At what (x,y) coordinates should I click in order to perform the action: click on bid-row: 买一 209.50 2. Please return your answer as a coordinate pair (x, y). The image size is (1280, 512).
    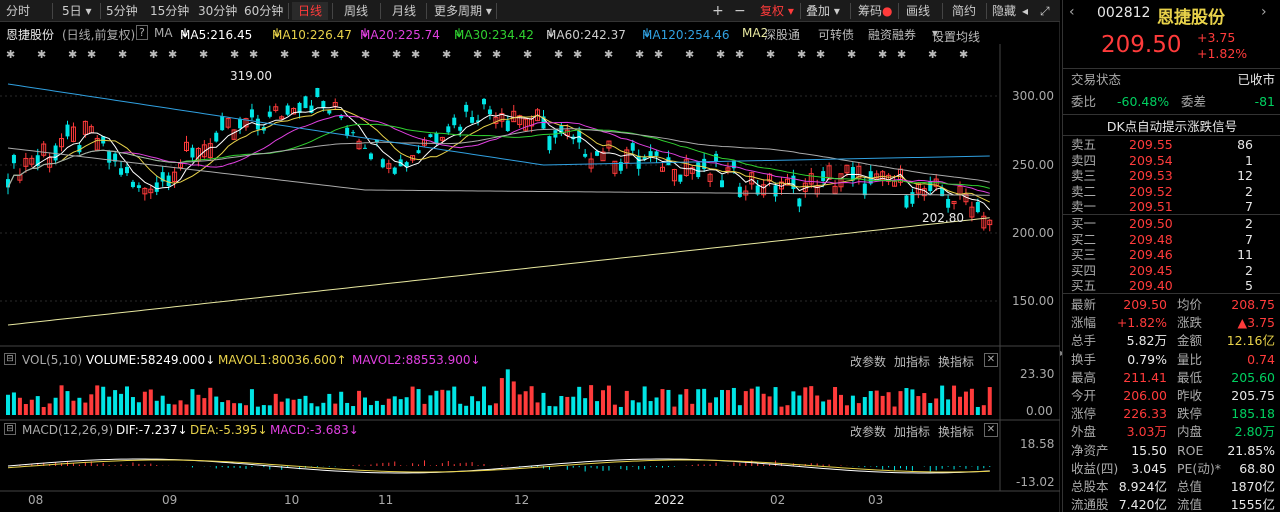
    Looking at the image, I should click on (1171, 224).